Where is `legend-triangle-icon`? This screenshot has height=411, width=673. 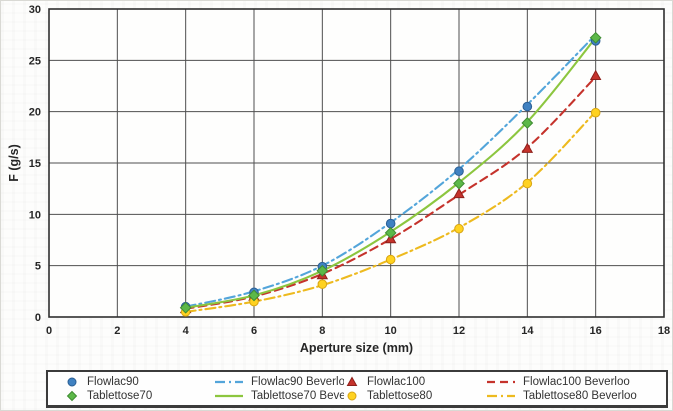
legend-triangle-icon is located at coordinates (352, 380).